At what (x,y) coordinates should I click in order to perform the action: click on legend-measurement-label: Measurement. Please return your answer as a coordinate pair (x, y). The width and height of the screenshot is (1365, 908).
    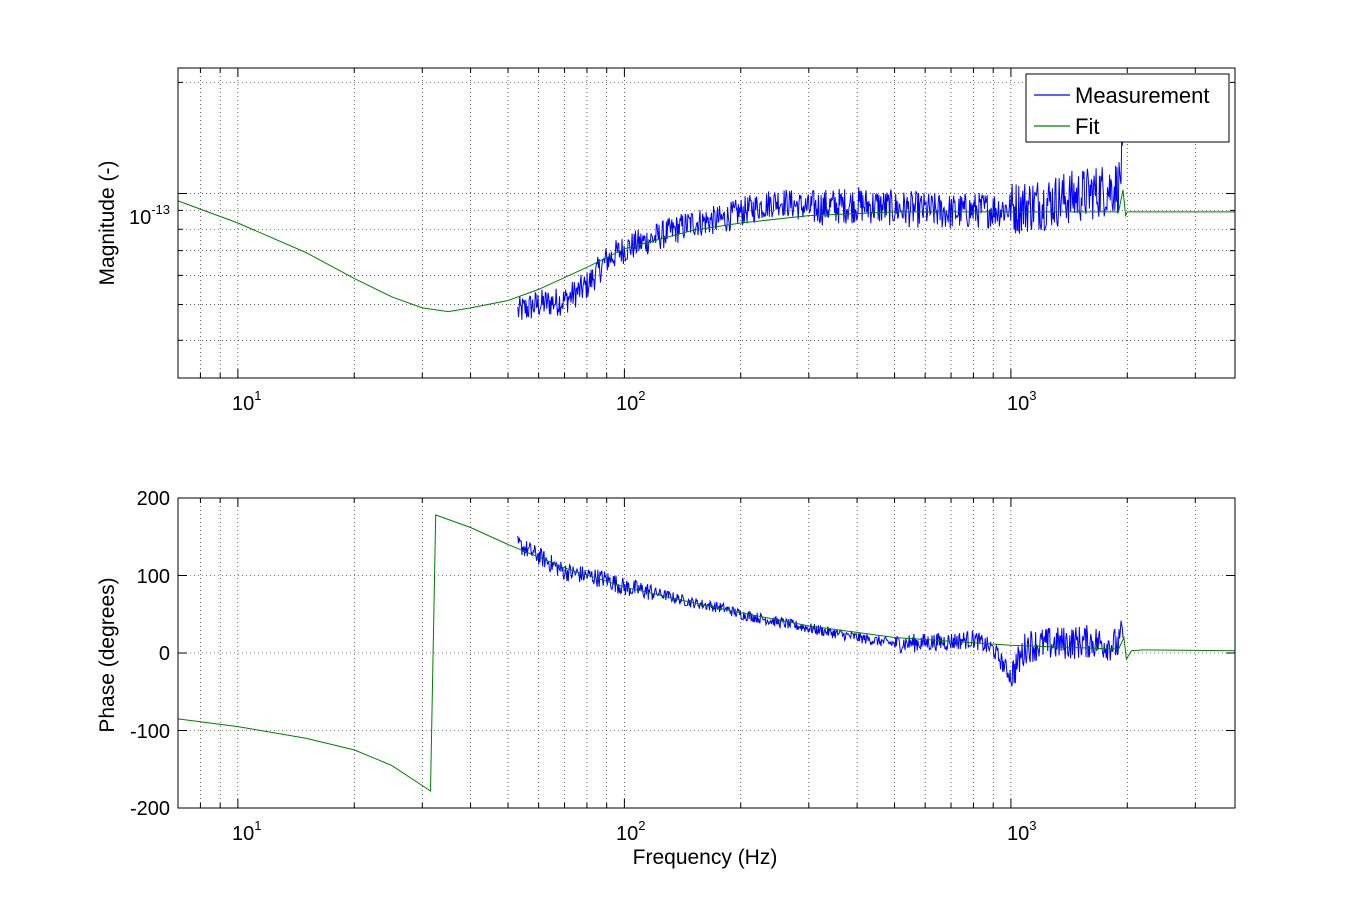
    Looking at the image, I should click on (1142, 95).